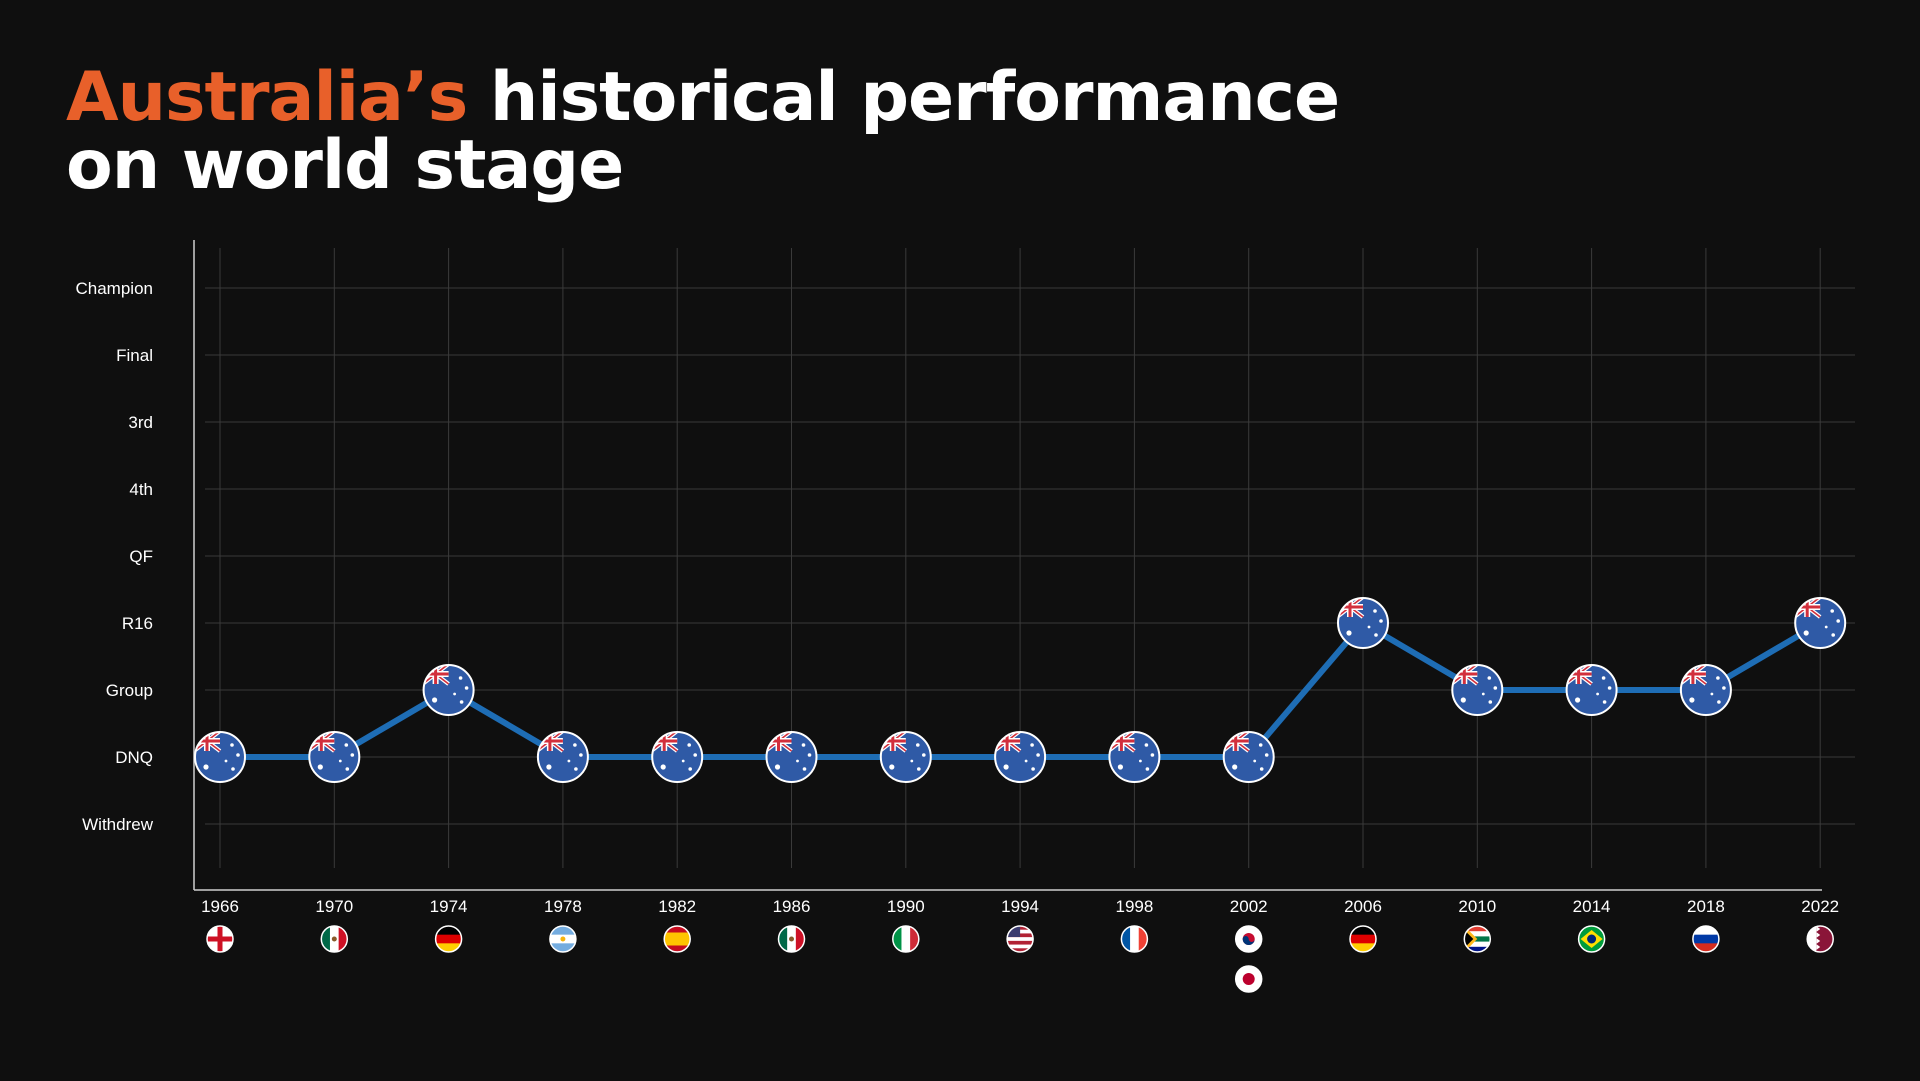  Describe the element at coordinates (563, 906) in the screenshot. I see `x-tick-label: 1978` at that location.